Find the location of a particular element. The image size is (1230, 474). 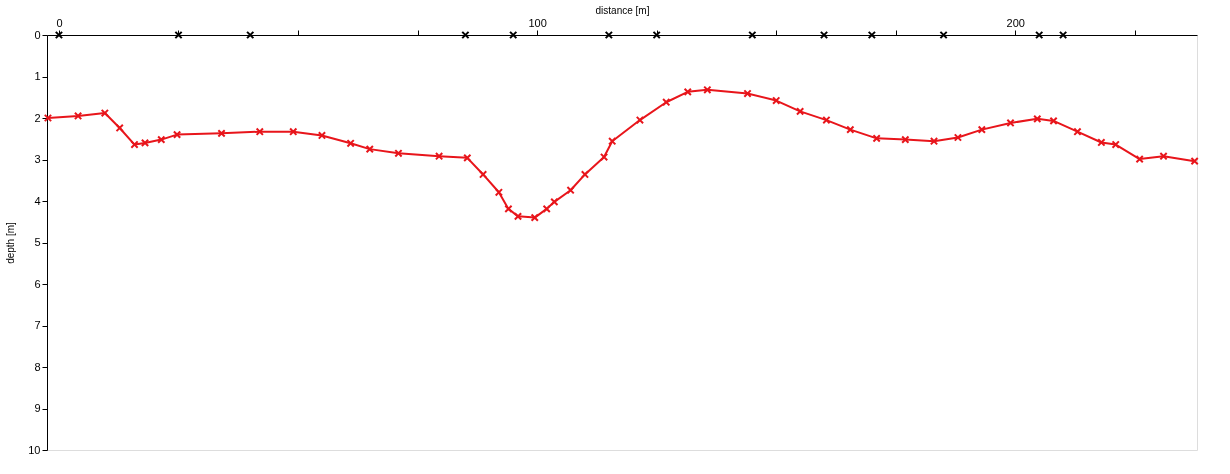

x-axis-title: distance [m] is located at coordinates (622, 10).